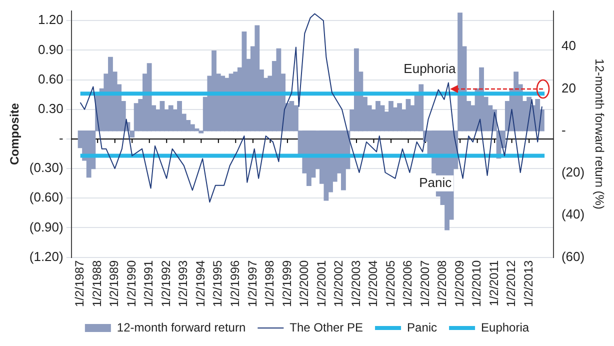 The height and width of the screenshot is (346, 614). I want to click on legend-label: 12-month forward return, so click(181, 327).